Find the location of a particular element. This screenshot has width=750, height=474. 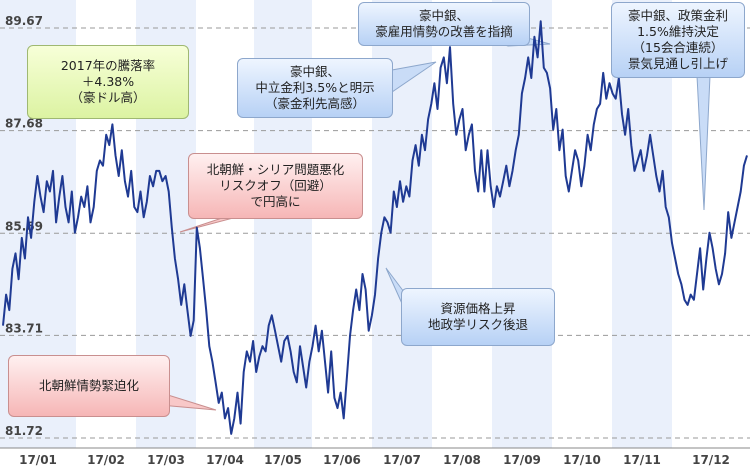

annotation-ytd-2017: 2017年の騰落率 ＋4.38% （豪ドル高） is located at coordinates (108, 82).